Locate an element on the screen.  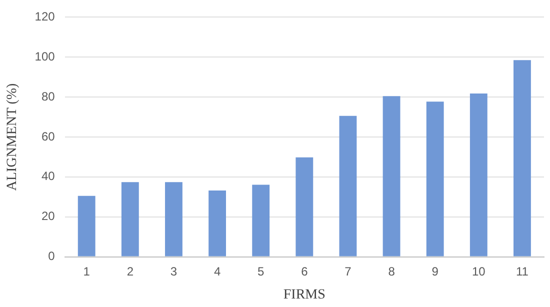
y-tick-label: 60 is located at coordinates (48, 136).